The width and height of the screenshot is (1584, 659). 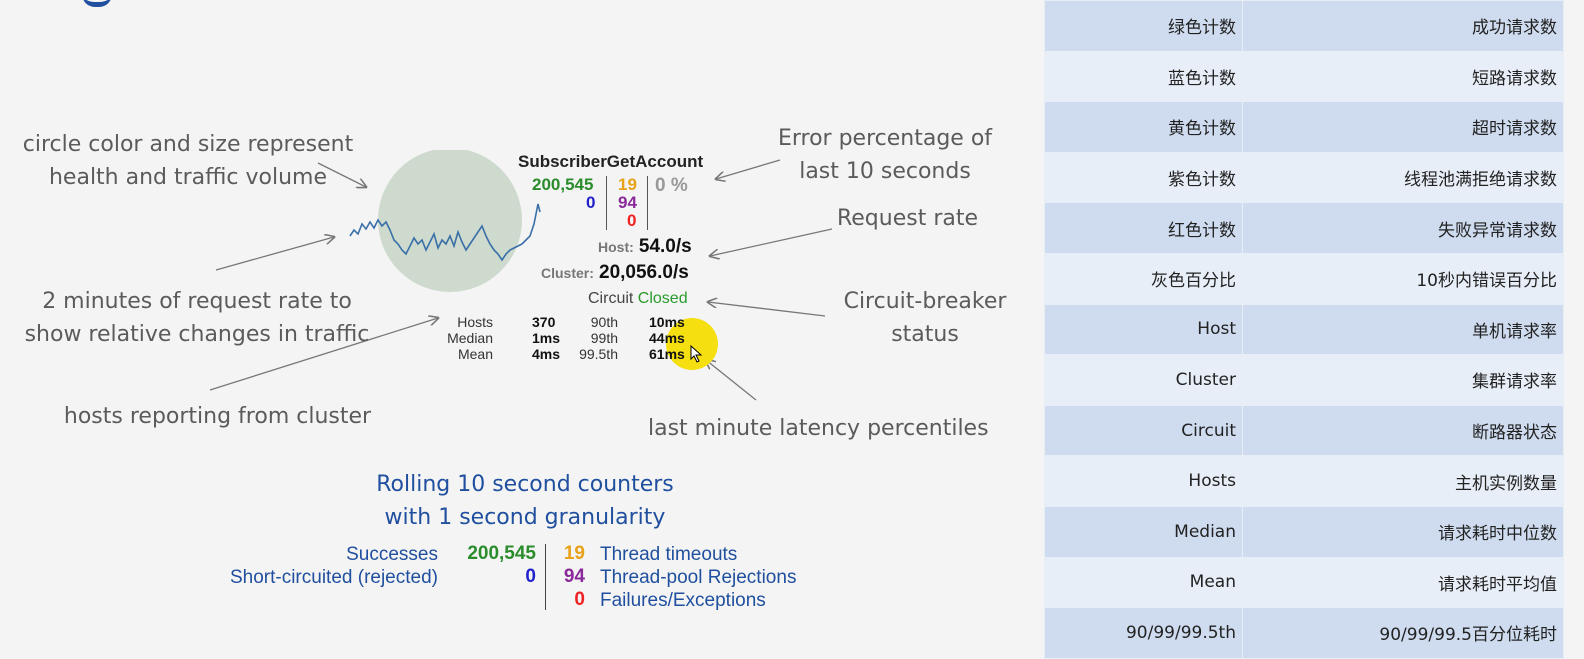 What do you see at coordinates (1403, 329) in the screenshot?
I see `table-cell-value: 单机请求率` at bounding box center [1403, 329].